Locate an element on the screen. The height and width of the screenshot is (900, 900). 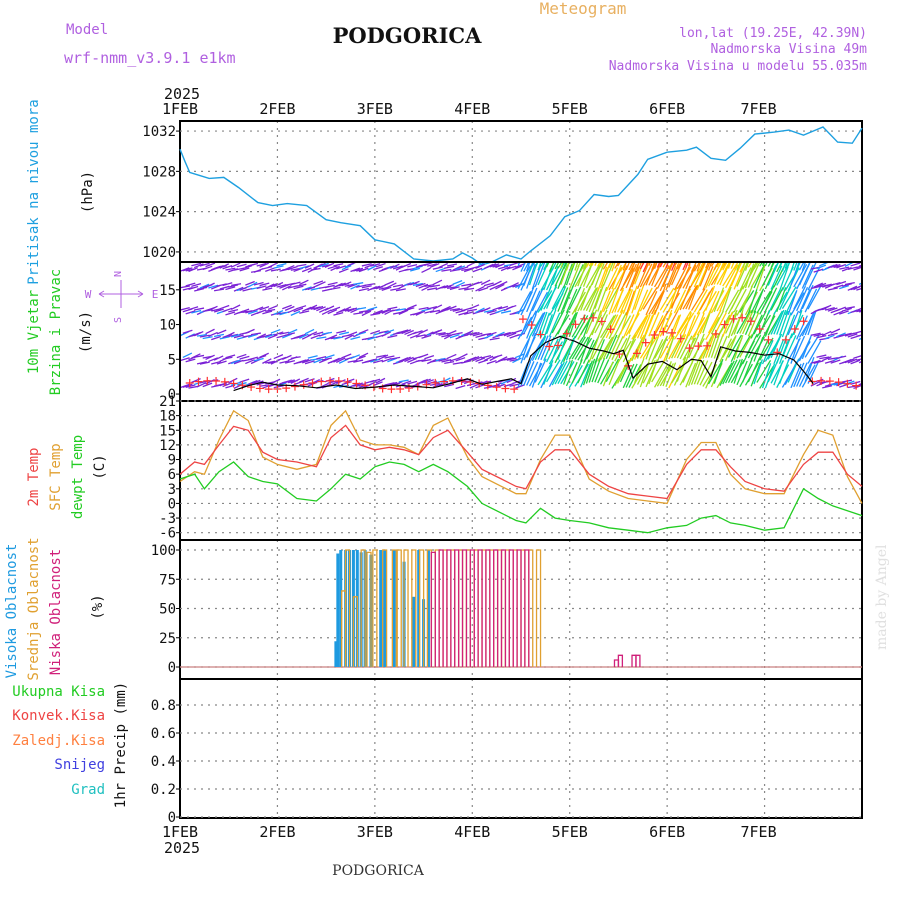
top-x-tick-label: 7FEB is located at coordinates (759, 109).